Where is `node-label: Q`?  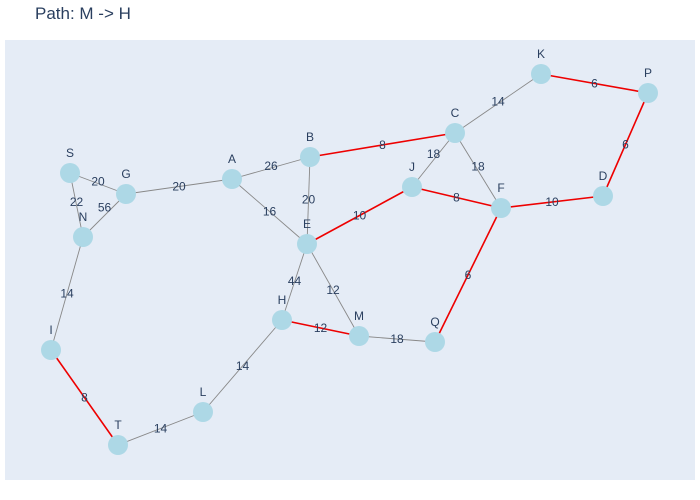 node-label: Q is located at coordinates (434, 322).